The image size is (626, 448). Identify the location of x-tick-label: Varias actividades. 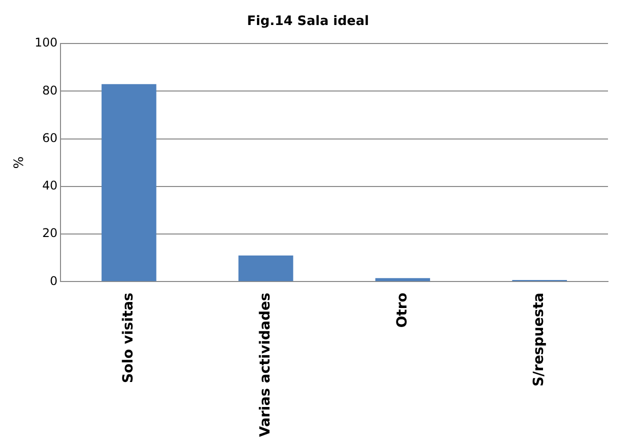
(265, 365).